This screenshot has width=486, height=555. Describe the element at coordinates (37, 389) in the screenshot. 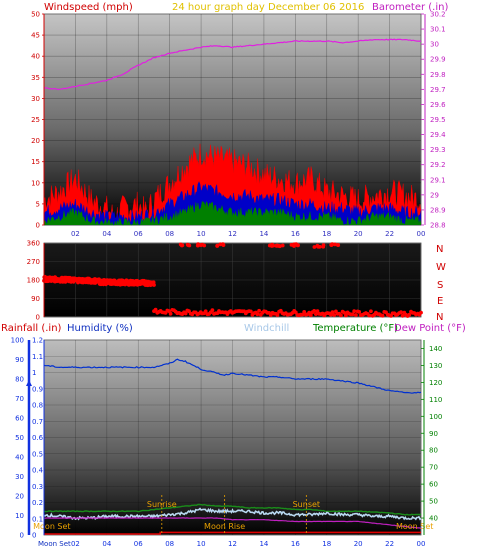

I see `rain-y-tick: 0.9` at that location.